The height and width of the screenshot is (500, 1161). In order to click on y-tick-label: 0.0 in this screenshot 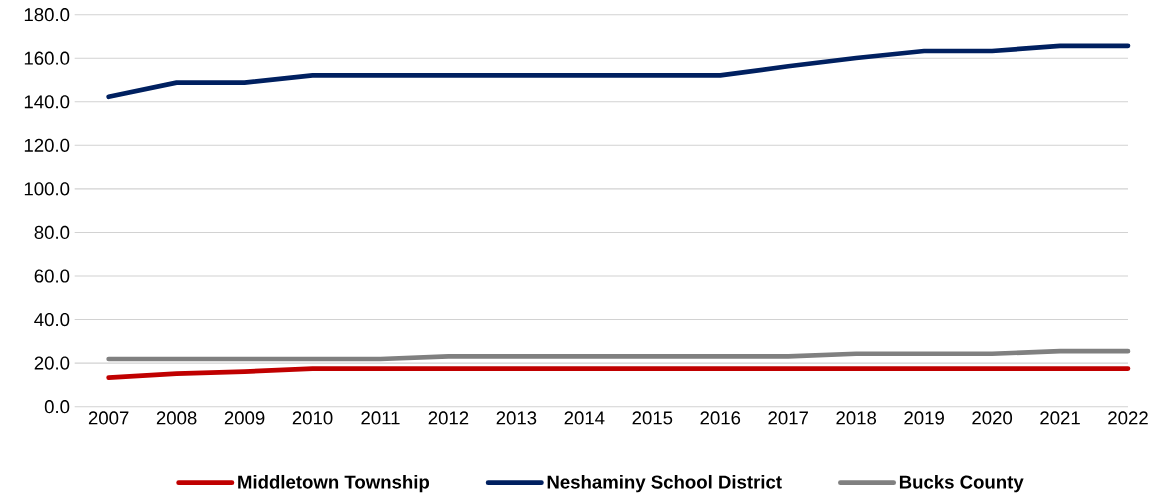, I will do `click(57, 407)`.